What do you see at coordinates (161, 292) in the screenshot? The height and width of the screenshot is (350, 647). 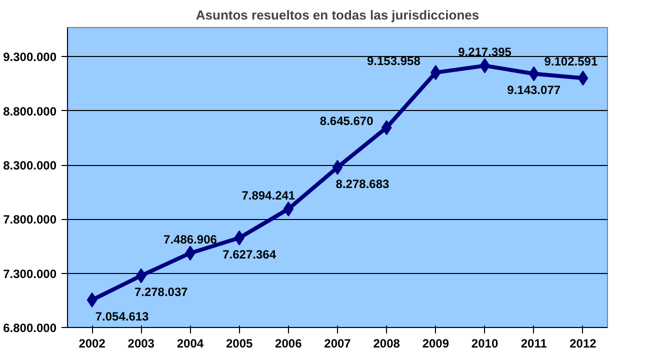 I see `data-label: 7.278.037` at bounding box center [161, 292].